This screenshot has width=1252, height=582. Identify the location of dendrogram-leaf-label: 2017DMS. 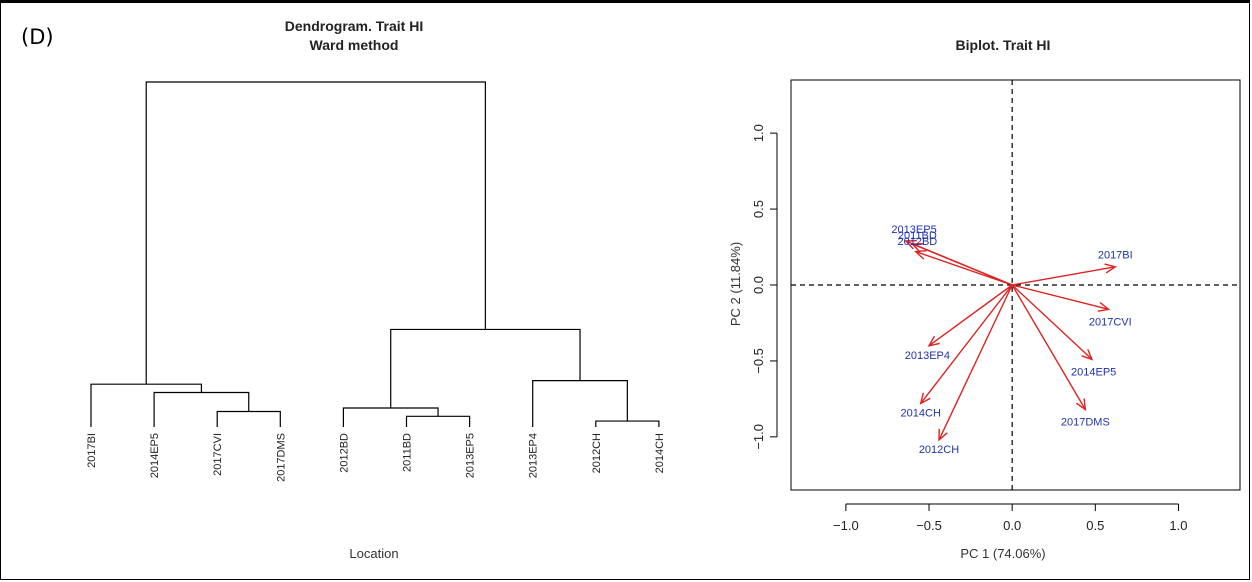
(281, 457).